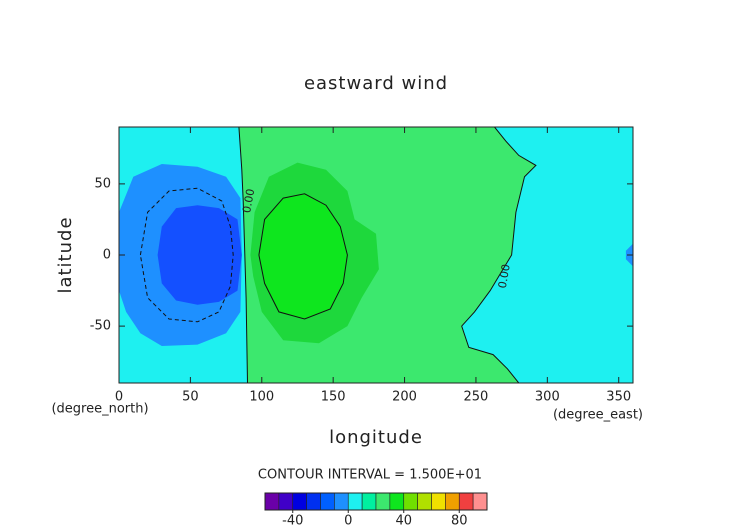 The width and height of the screenshot is (752, 532). Describe the element at coordinates (190, 397) in the screenshot. I see `x-tick-label: 50` at that location.